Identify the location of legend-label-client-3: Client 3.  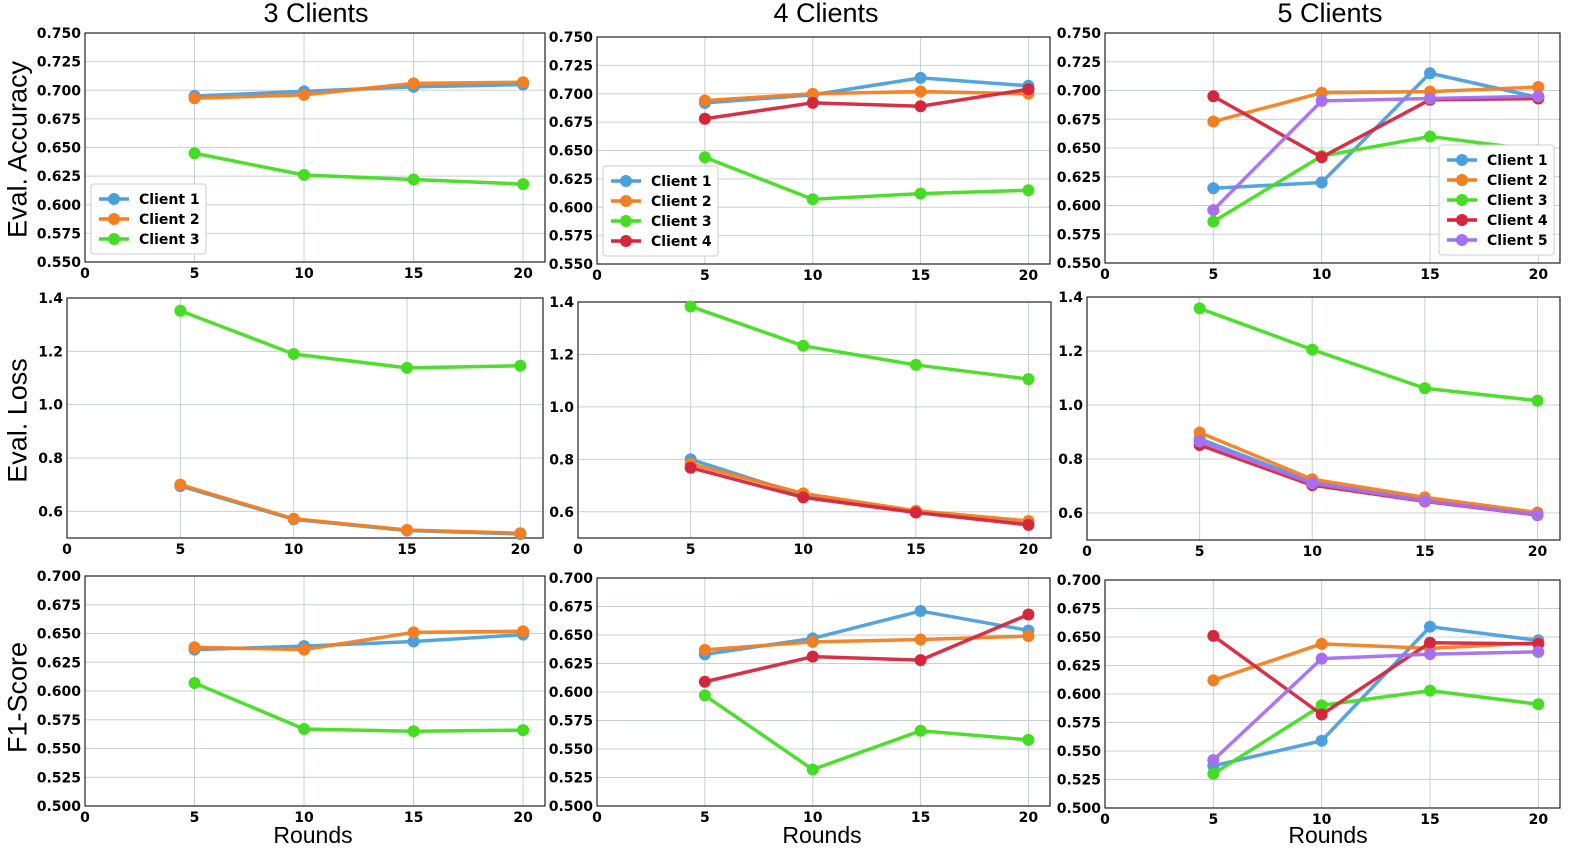
(169, 240).